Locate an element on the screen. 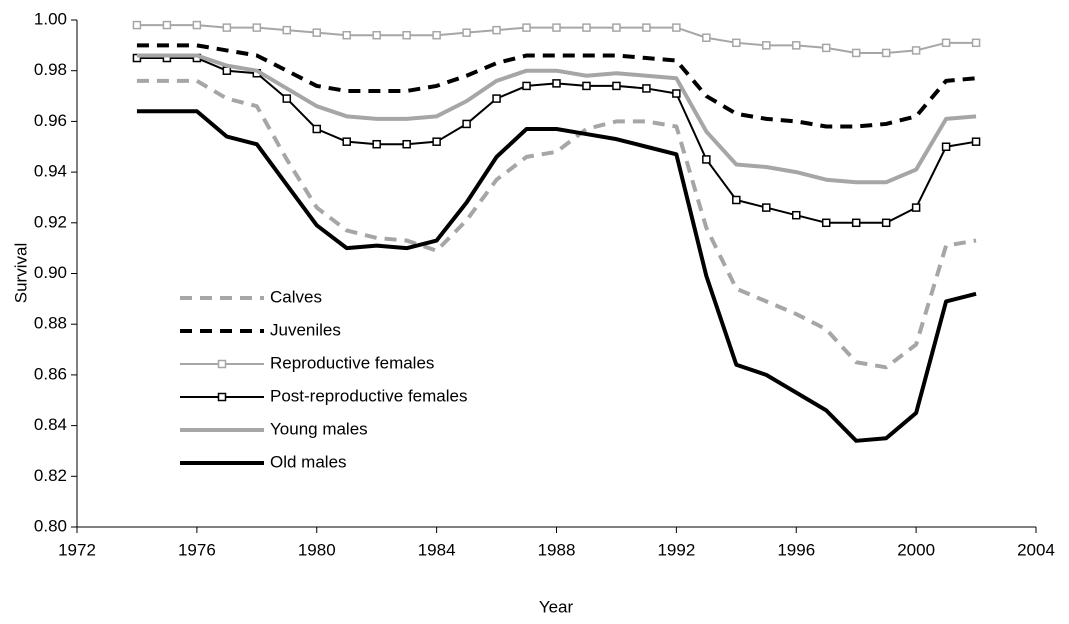 The height and width of the screenshot is (624, 1069). y-tick-label: 0.88 is located at coordinates (50, 323).